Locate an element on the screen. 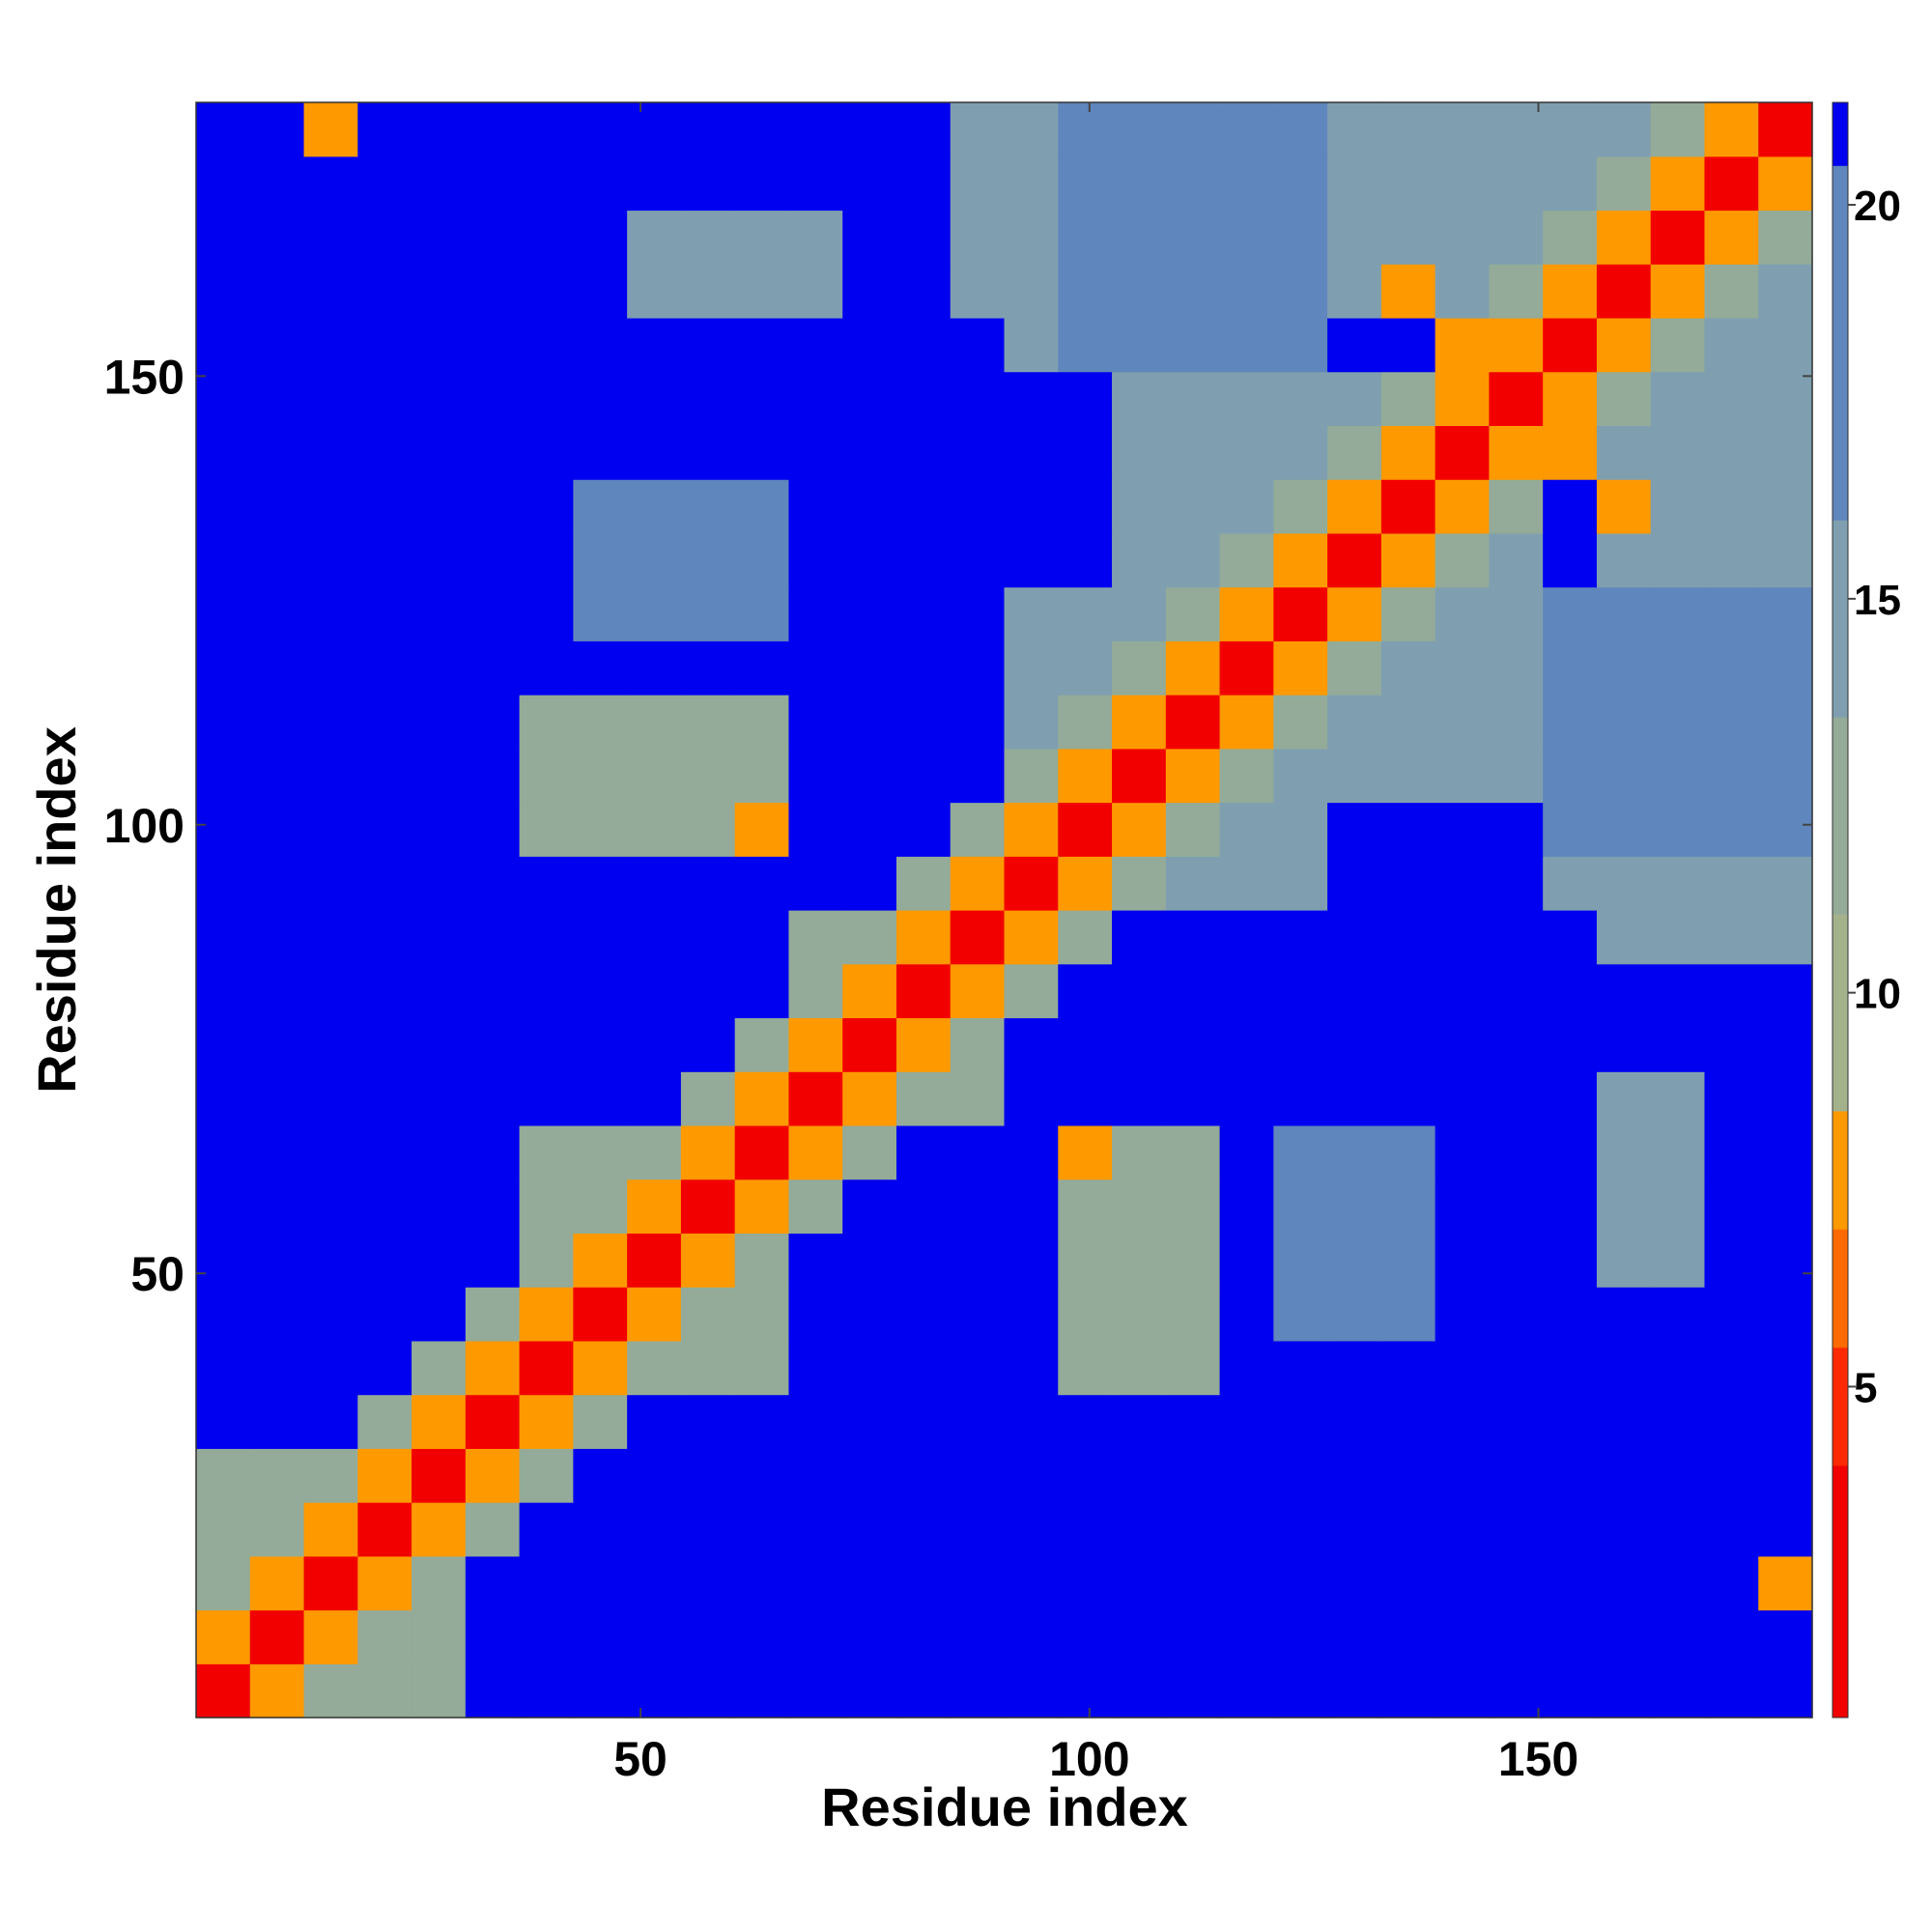 The image size is (1932, 1932). colorbar-frame is located at coordinates (1840, 910).